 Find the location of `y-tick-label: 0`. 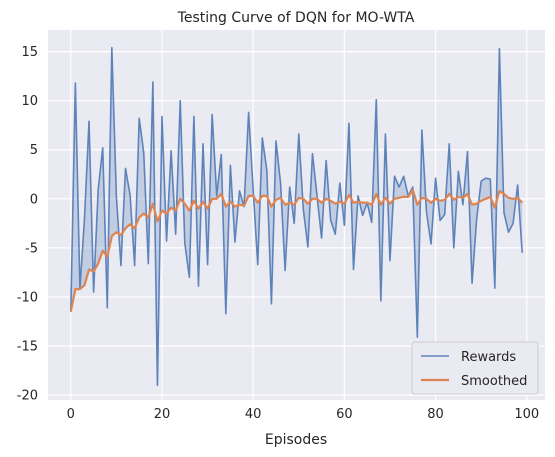

y-tick-label: 0 is located at coordinates (34, 199).